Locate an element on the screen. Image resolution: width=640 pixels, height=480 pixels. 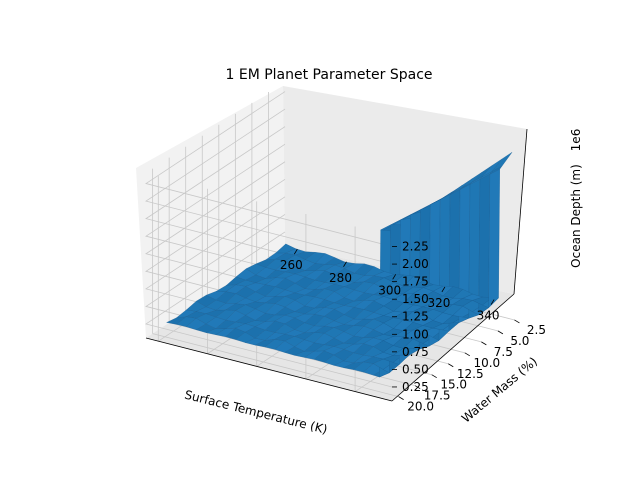
y-tick-label: 12.5 is located at coordinates (470, 374).